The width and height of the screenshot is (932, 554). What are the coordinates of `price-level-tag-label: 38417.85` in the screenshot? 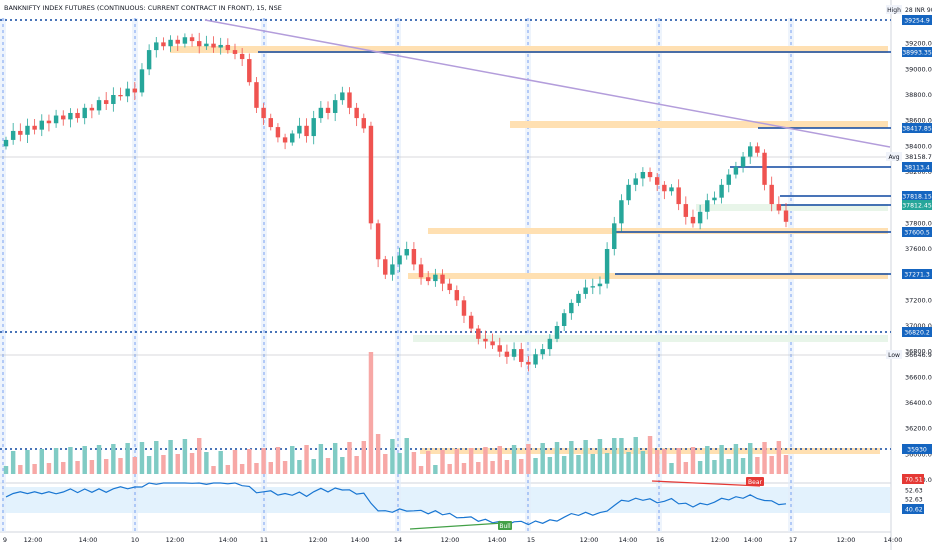 It's located at (917, 129).